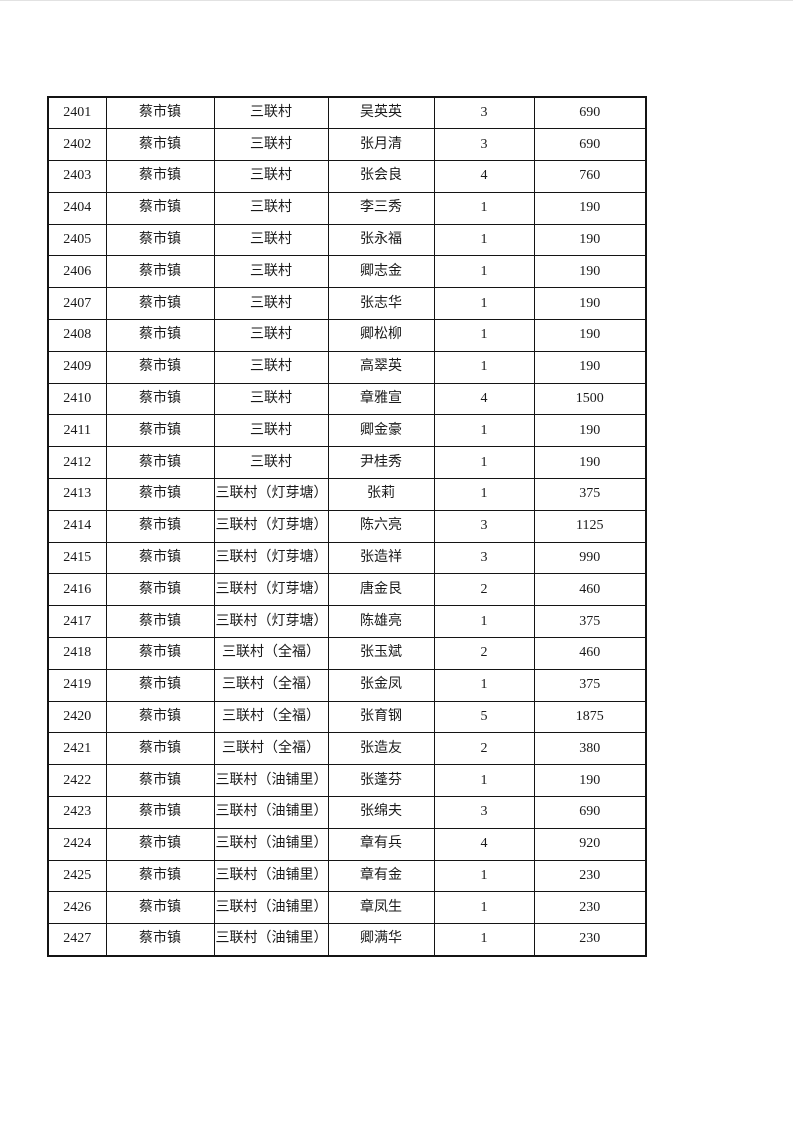 The height and width of the screenshot is (1122, 793). I want to click on cell-beneficiary-name: 卿满华, so click(381, 940).